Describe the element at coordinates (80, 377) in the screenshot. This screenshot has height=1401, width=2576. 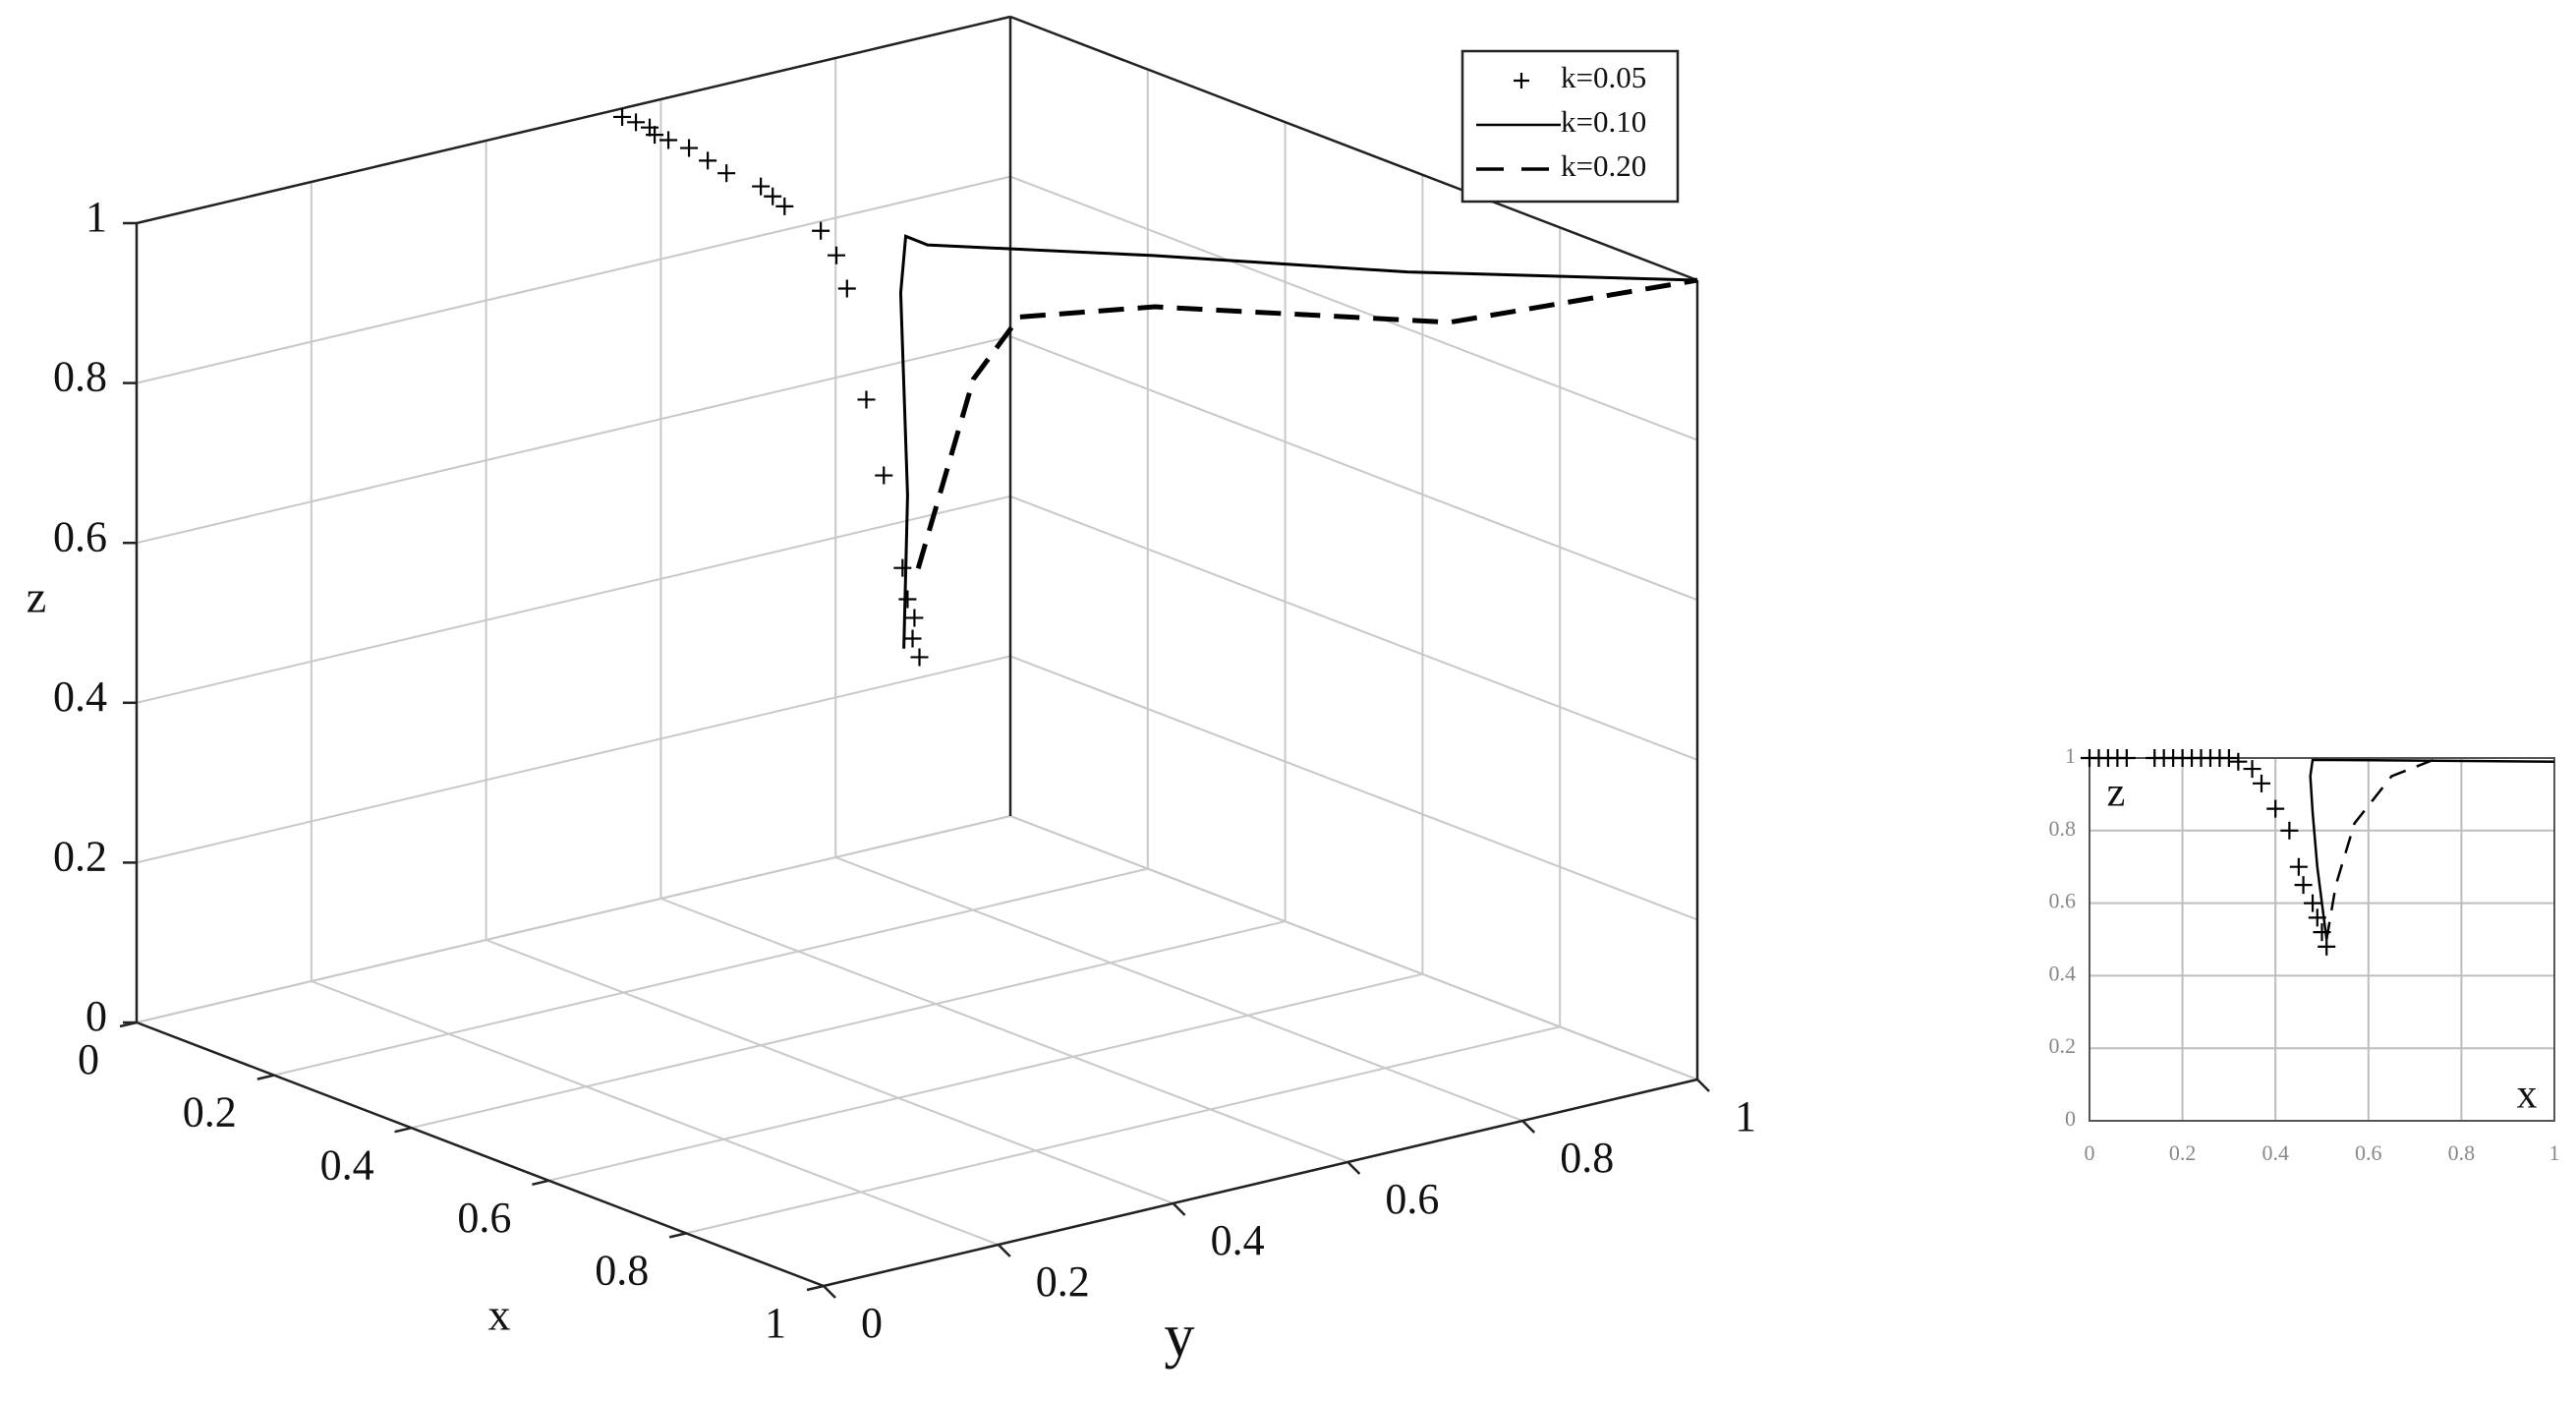
I see `z-tick-label: 0.8` at that location.